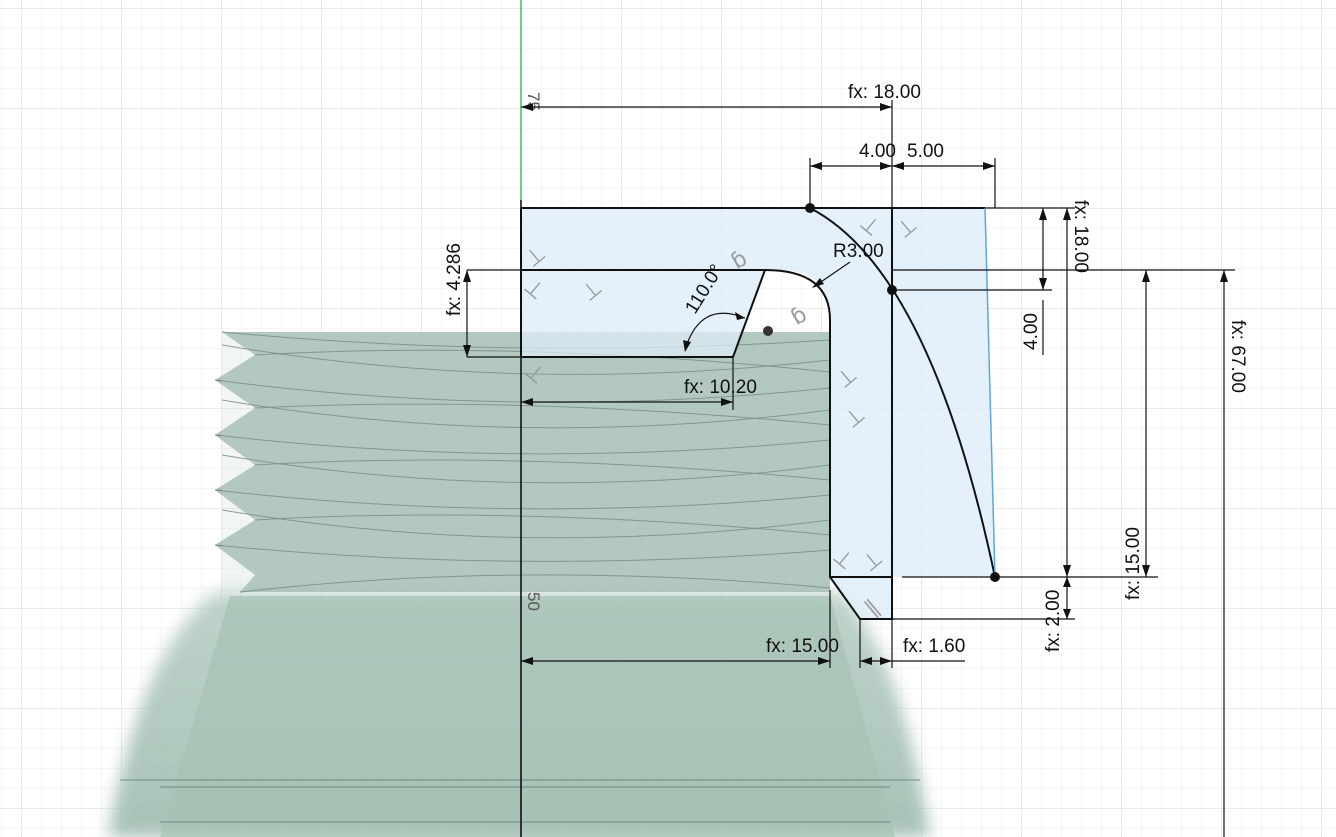 This screenshot has width=1336, height=837. I want to click on svg-text: R3.00, so click(858, 251).